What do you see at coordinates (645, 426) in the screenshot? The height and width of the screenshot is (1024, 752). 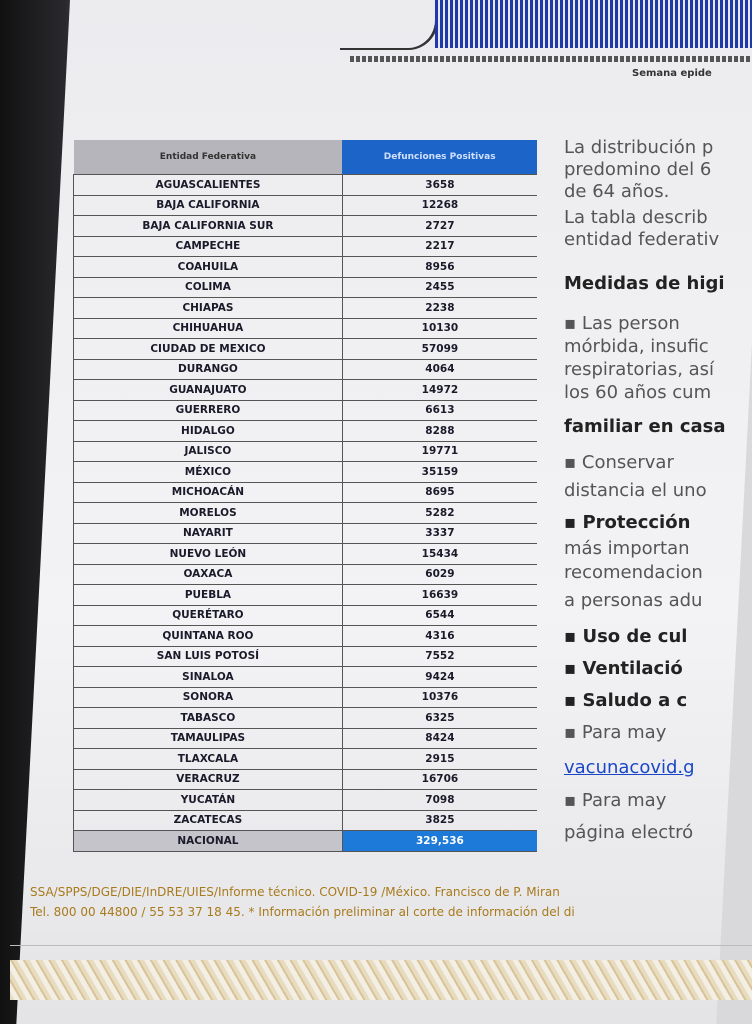 I see `text-line: familiar en casa` at bounding box center [645, 426].